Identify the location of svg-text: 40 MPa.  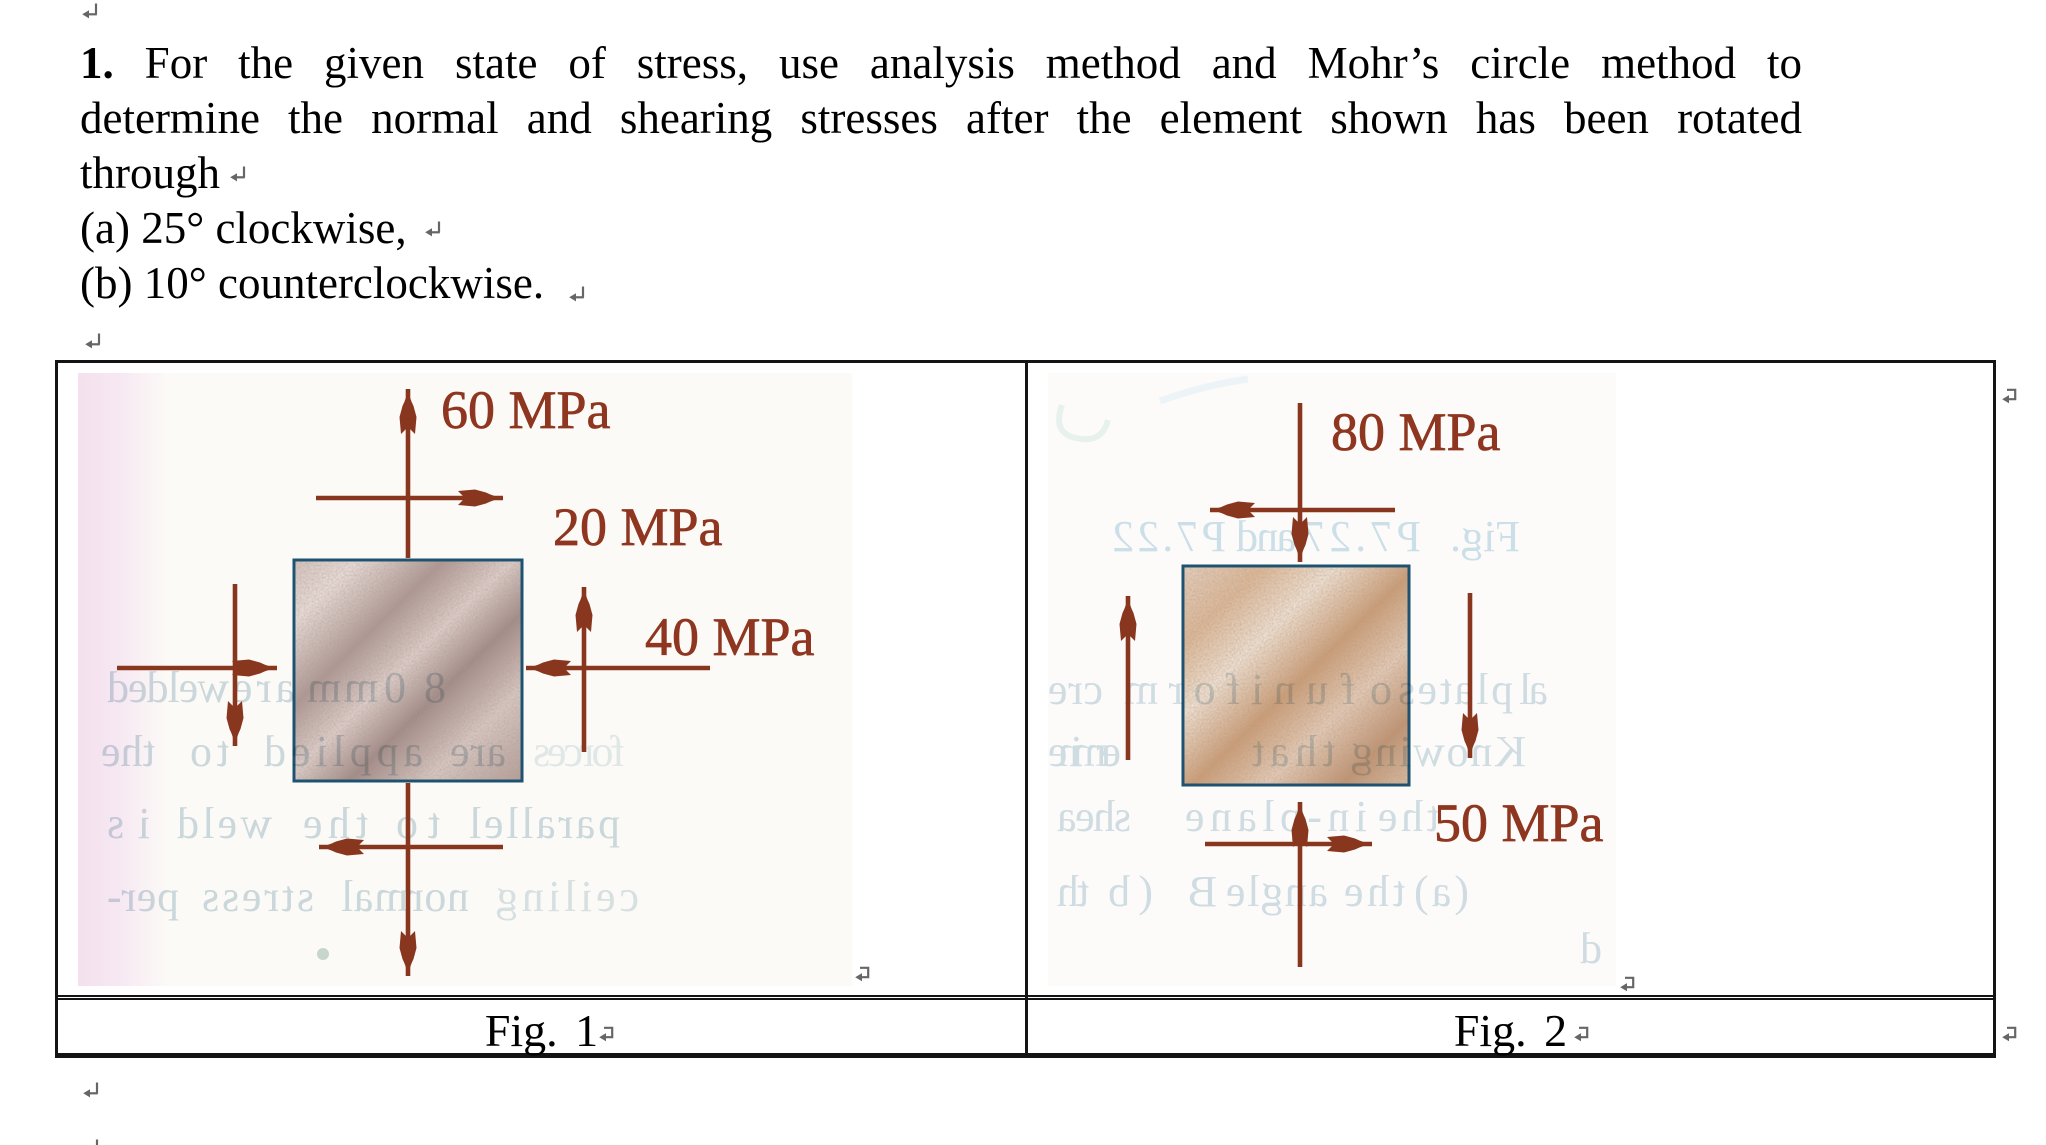
(730, 637).